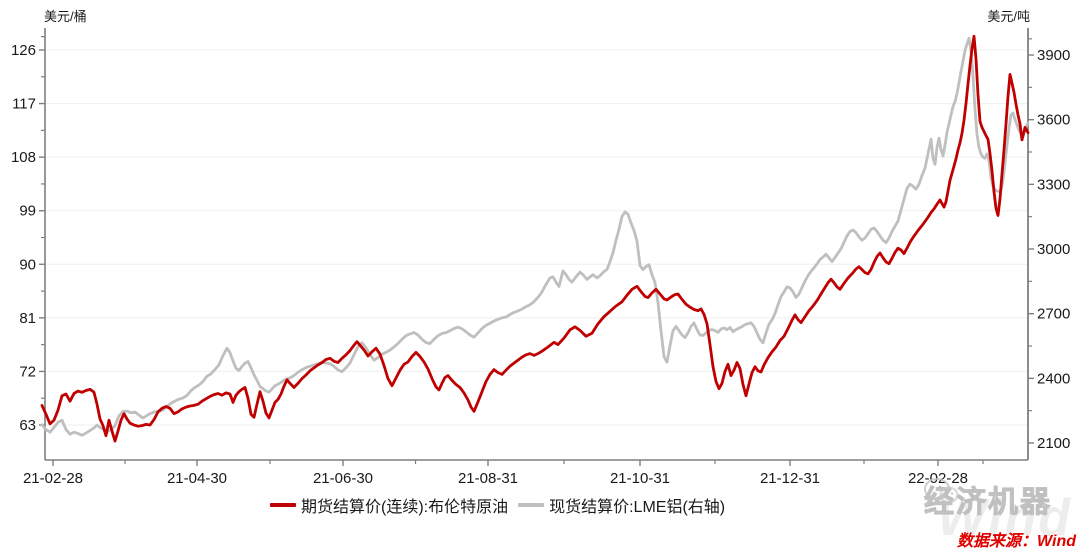 The image size is (1080, 550). Describe the element at coordinates (197, 478) in the screenshot. I see `x-axis-tick-label: 21-04-30` at that location.